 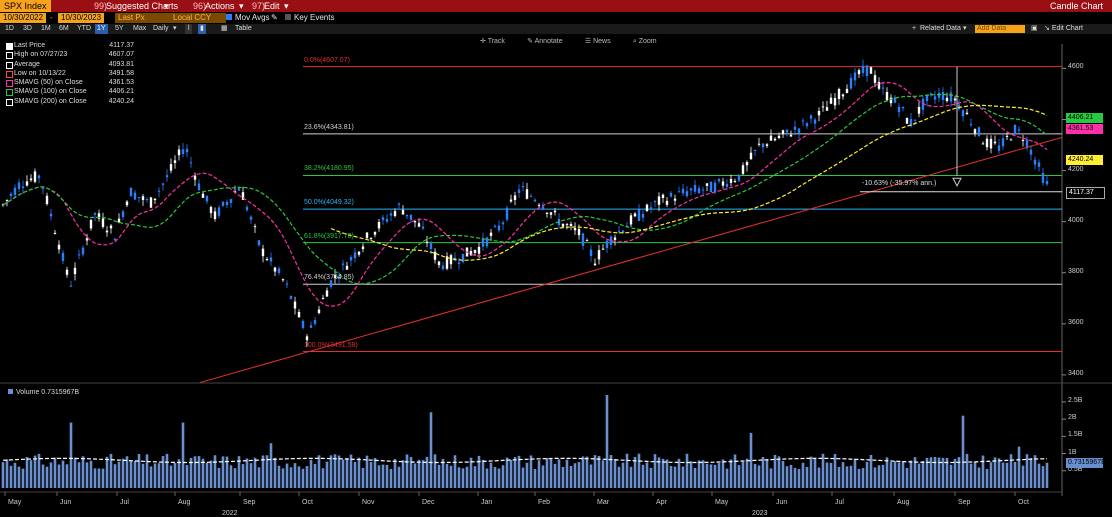 What do you see at coordinates (81, 18) in the screenshot?
I see `end-date-field: 10/30/2023` at bounding box center [81, 18].